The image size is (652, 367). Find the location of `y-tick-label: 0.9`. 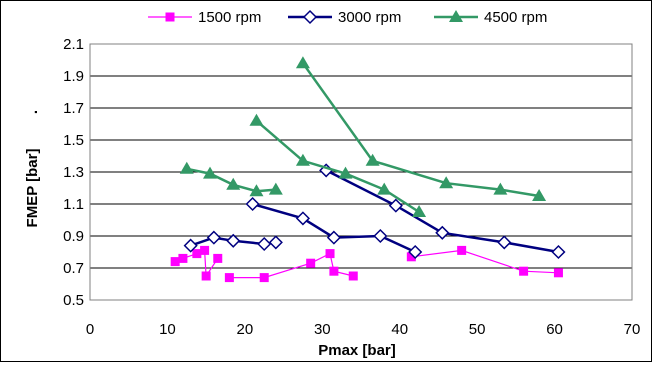

y-tick-label: 0.9 is located at coordinates (73, 236).